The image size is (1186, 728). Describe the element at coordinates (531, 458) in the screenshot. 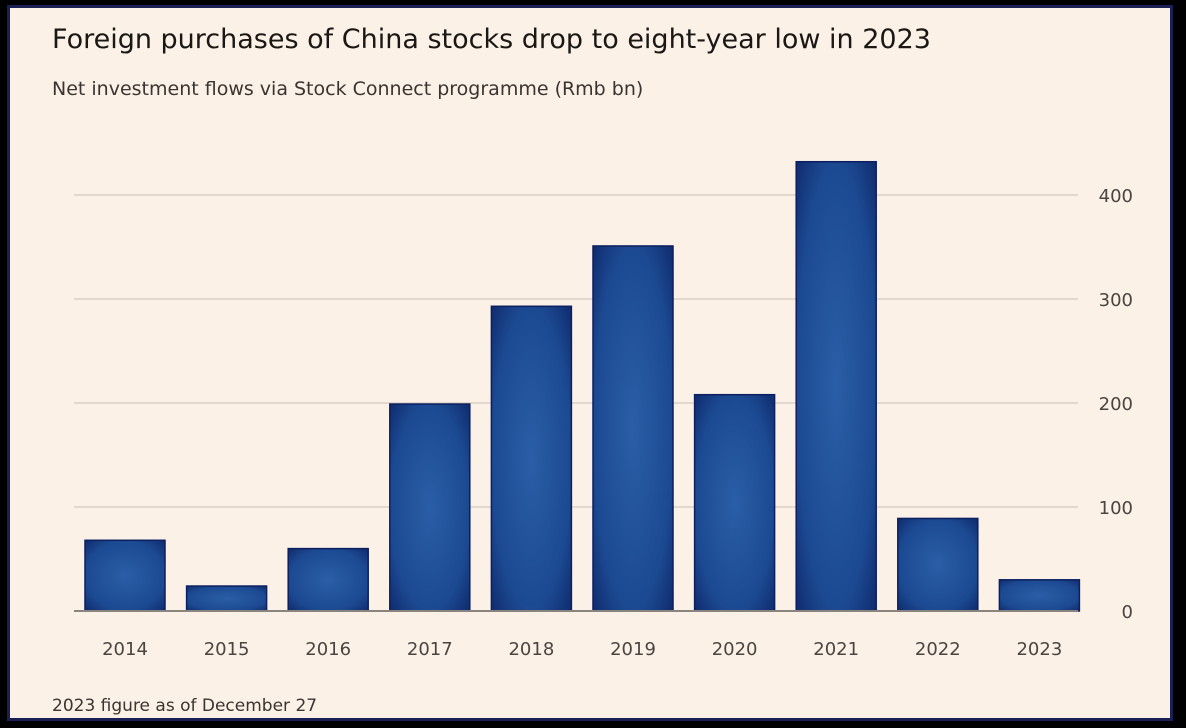

I see `bar-2018` at that location.